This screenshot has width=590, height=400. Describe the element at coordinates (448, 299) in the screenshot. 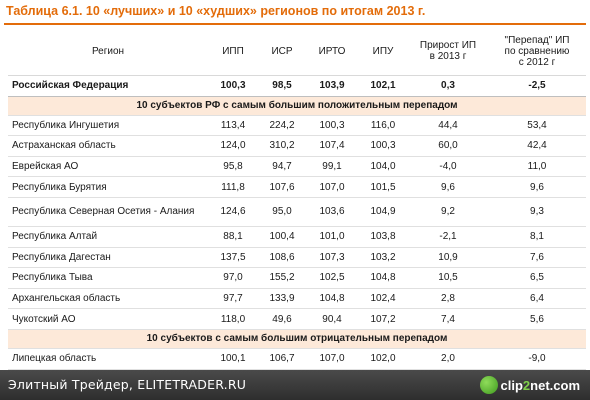

I see `cell-prirost: 2,8` at that location.